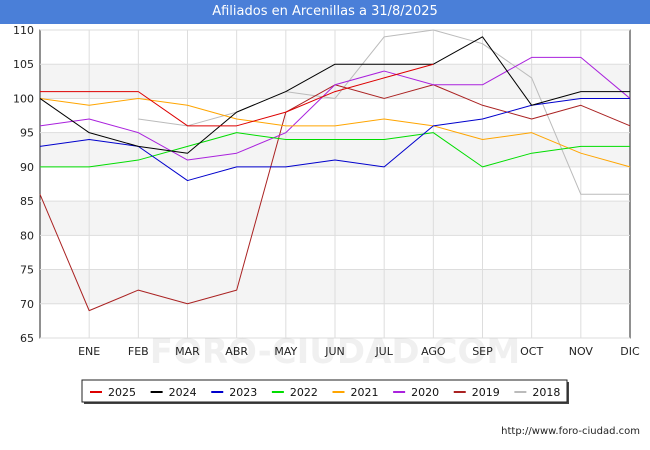 This screenshot has width=650, height=450. I want to click on legend-label-2023: 2023, so click(243, 392).